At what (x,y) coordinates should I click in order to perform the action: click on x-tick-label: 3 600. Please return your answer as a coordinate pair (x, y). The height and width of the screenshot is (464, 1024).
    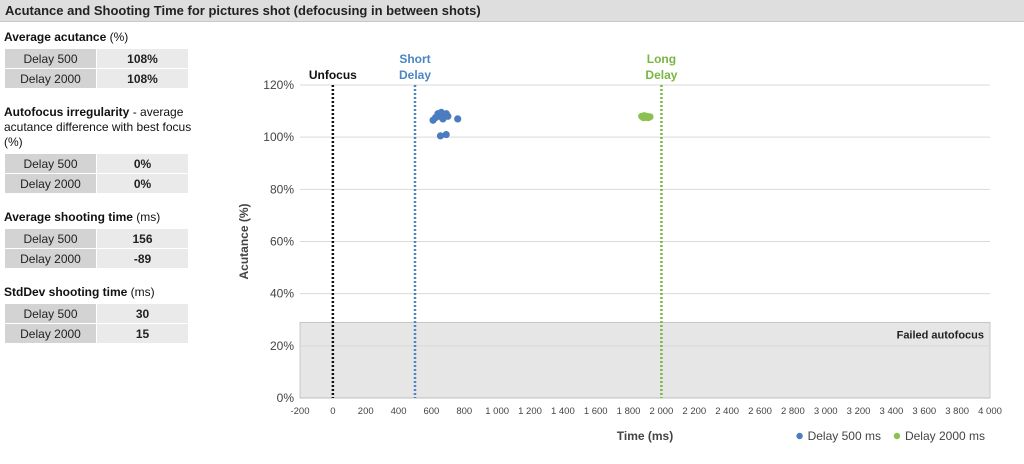
    Looking at the image, I should click on (924, 411).